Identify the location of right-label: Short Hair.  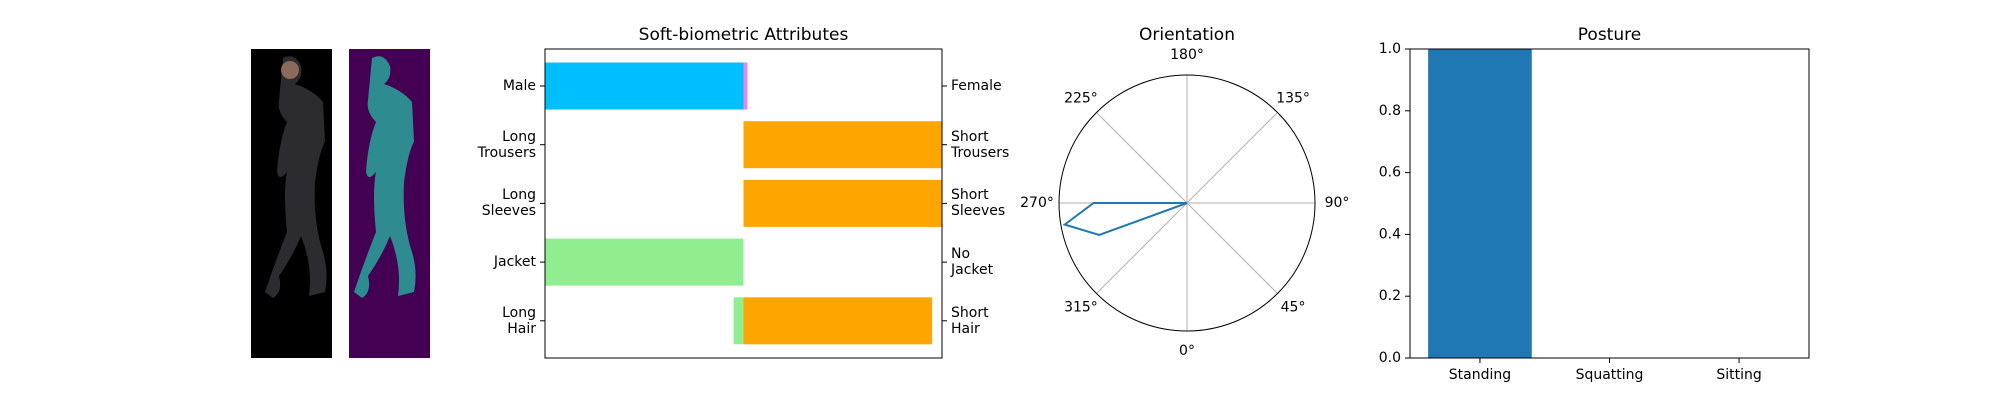
(970, 320).